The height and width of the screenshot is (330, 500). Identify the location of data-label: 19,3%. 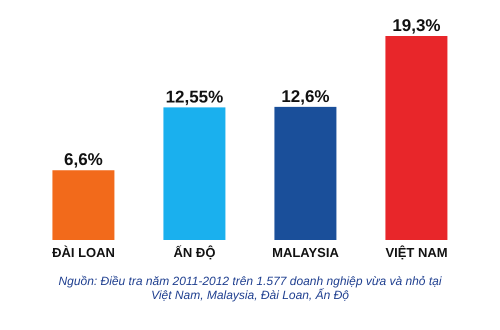
(416, 25).